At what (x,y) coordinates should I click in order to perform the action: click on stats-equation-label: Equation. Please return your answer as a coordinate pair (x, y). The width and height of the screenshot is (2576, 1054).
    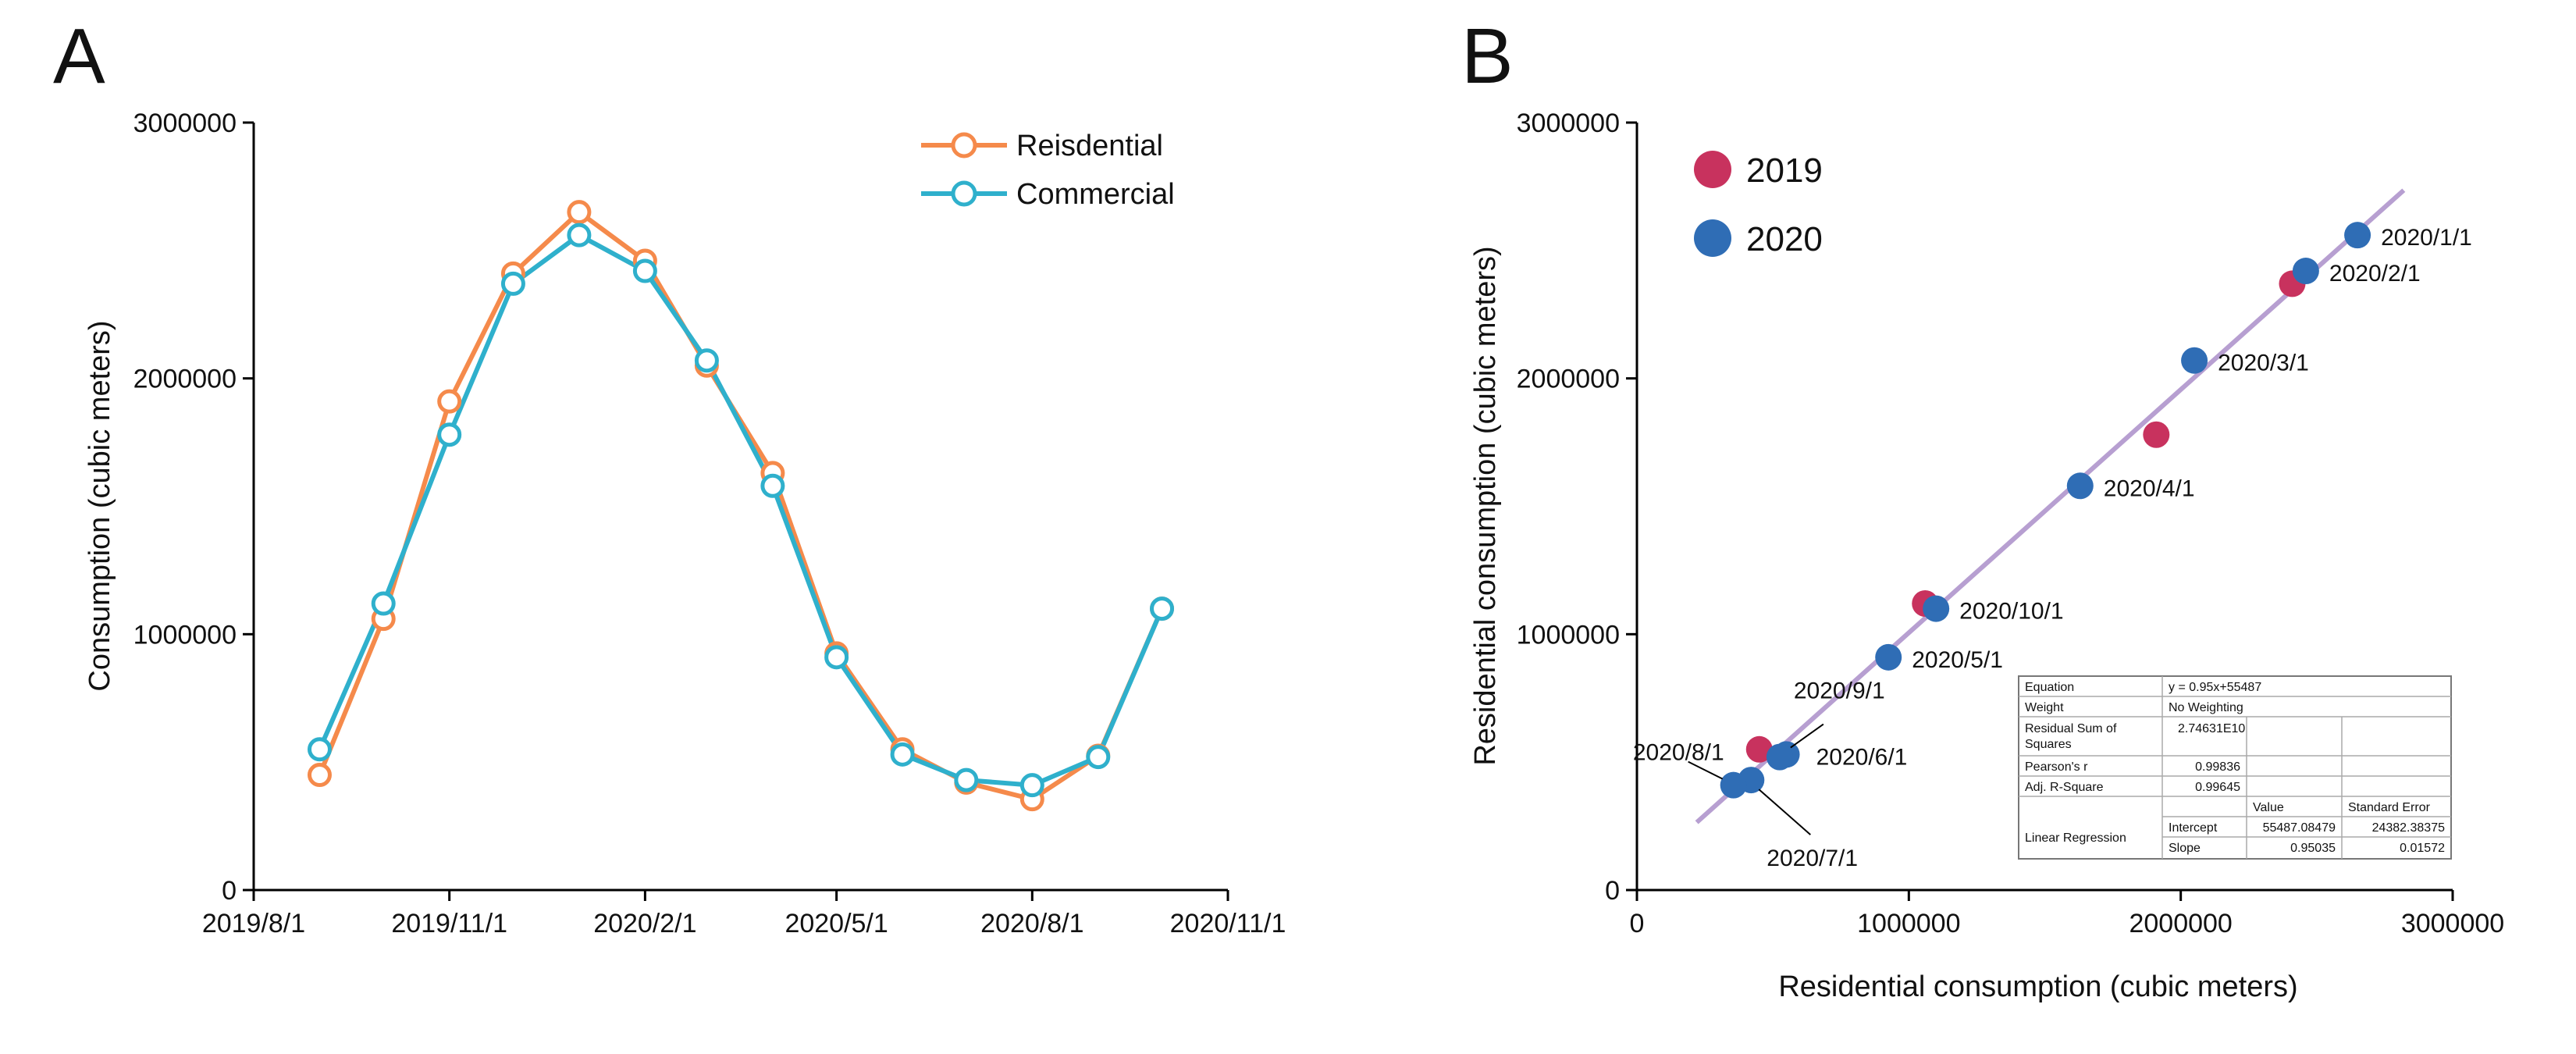
    Looking at the image, I should click on (2049, 687).